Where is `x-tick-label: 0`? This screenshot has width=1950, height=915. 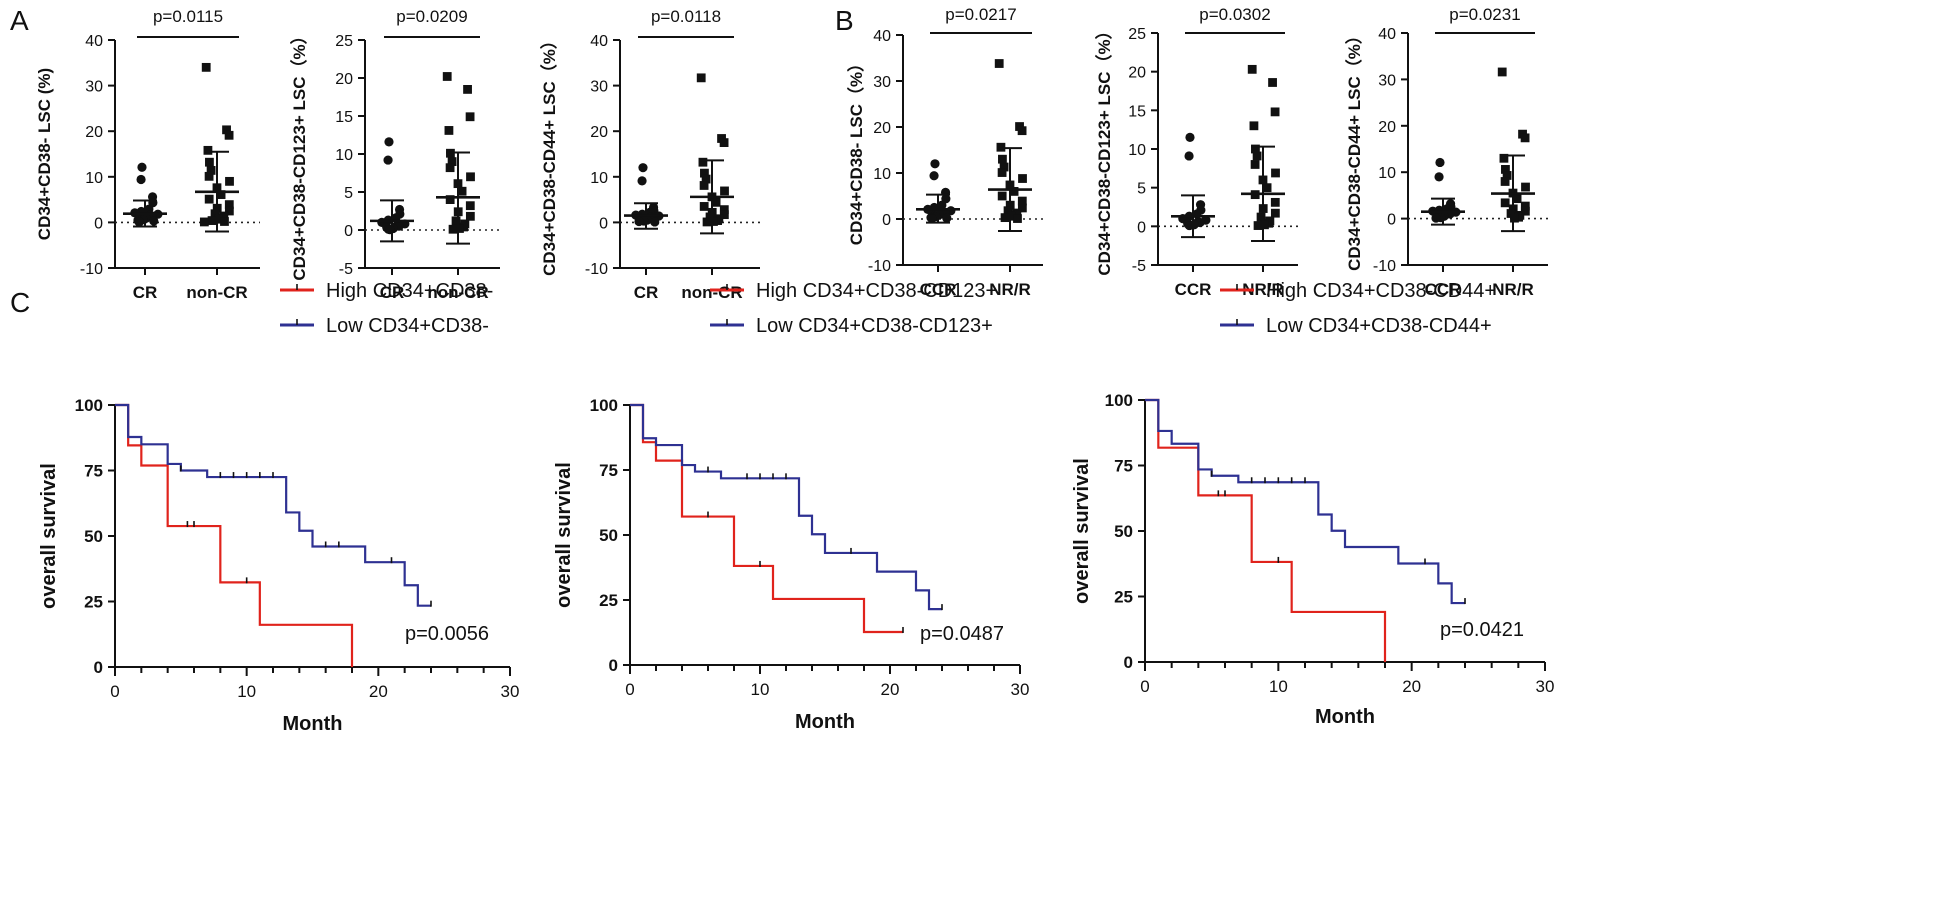
x-tick-label: 0 is located at coordinates (114, 691).